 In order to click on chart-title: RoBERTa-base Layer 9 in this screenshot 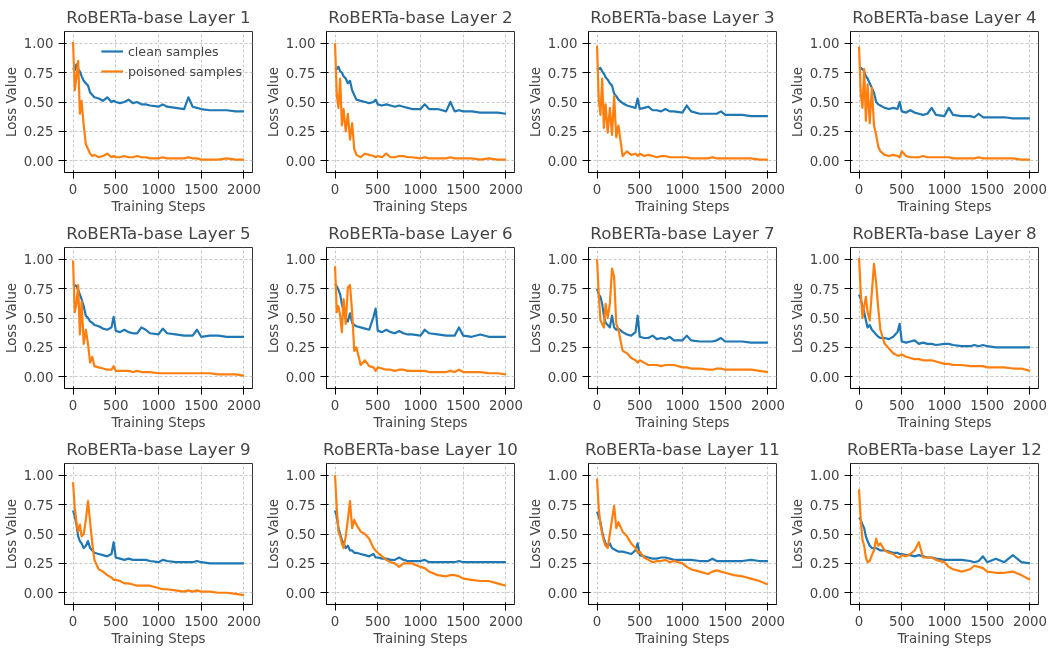, I will do `click(158, 449)`.